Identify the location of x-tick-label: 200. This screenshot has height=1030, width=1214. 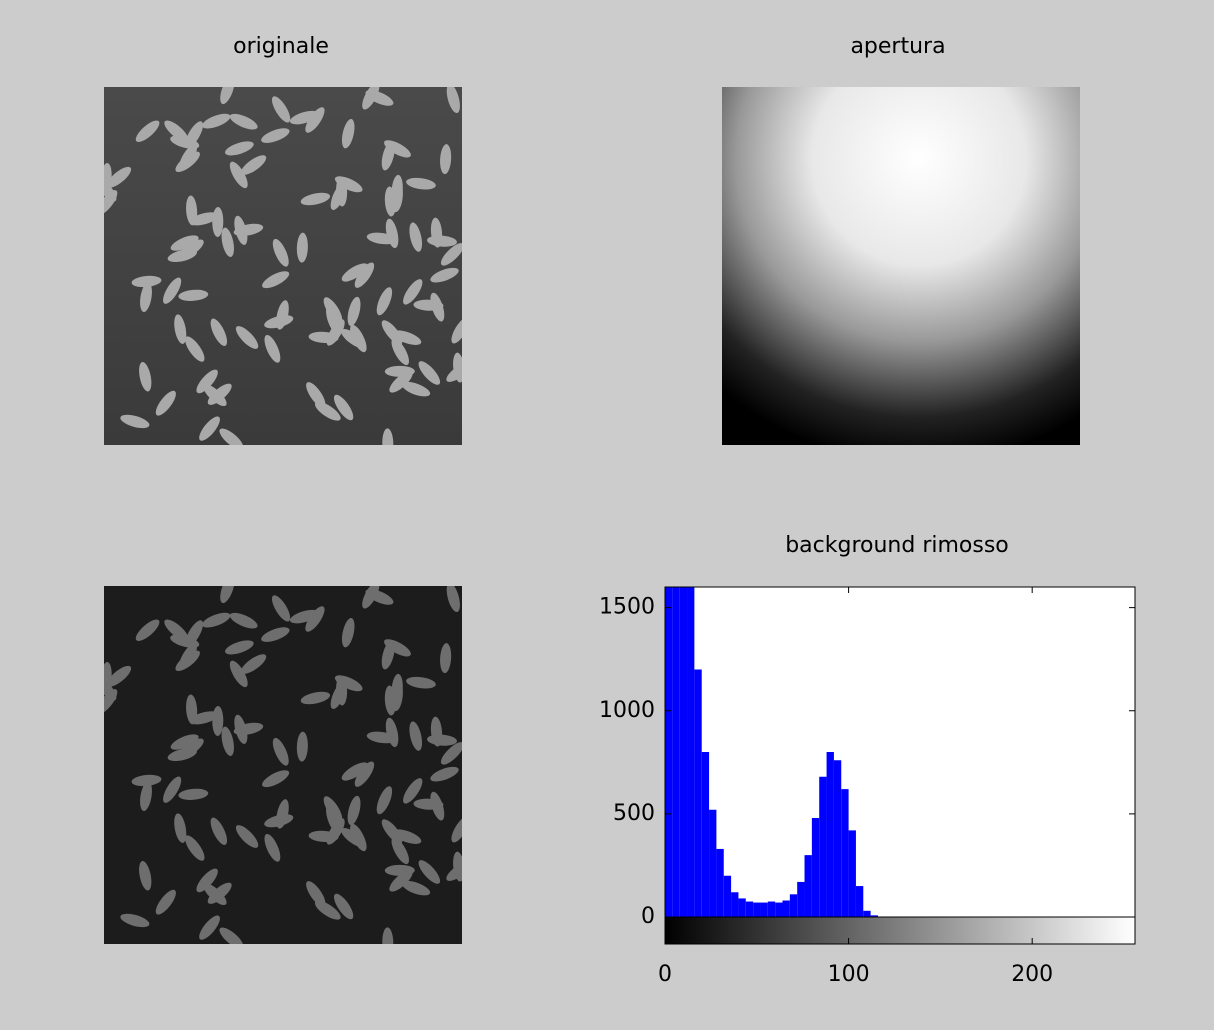
(1032, 974).